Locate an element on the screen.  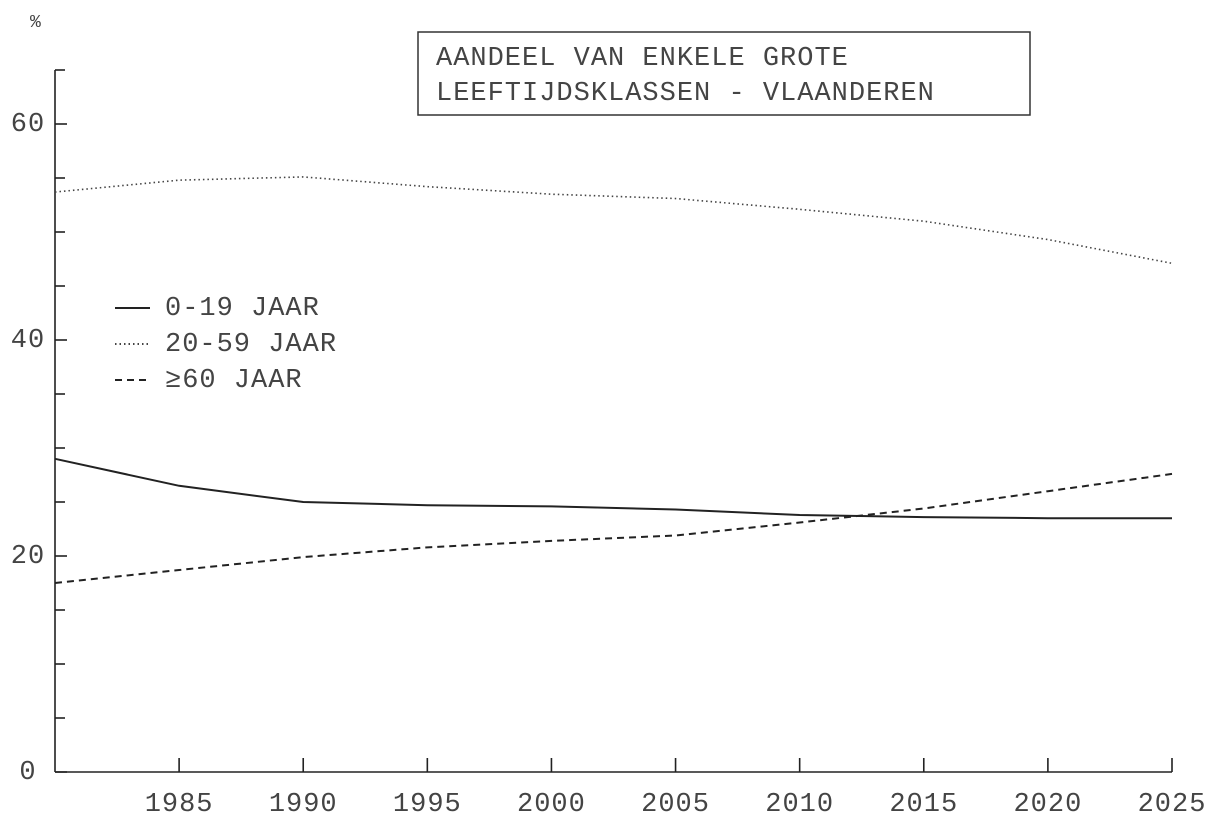
title-box is located at coordinates (724, 73).